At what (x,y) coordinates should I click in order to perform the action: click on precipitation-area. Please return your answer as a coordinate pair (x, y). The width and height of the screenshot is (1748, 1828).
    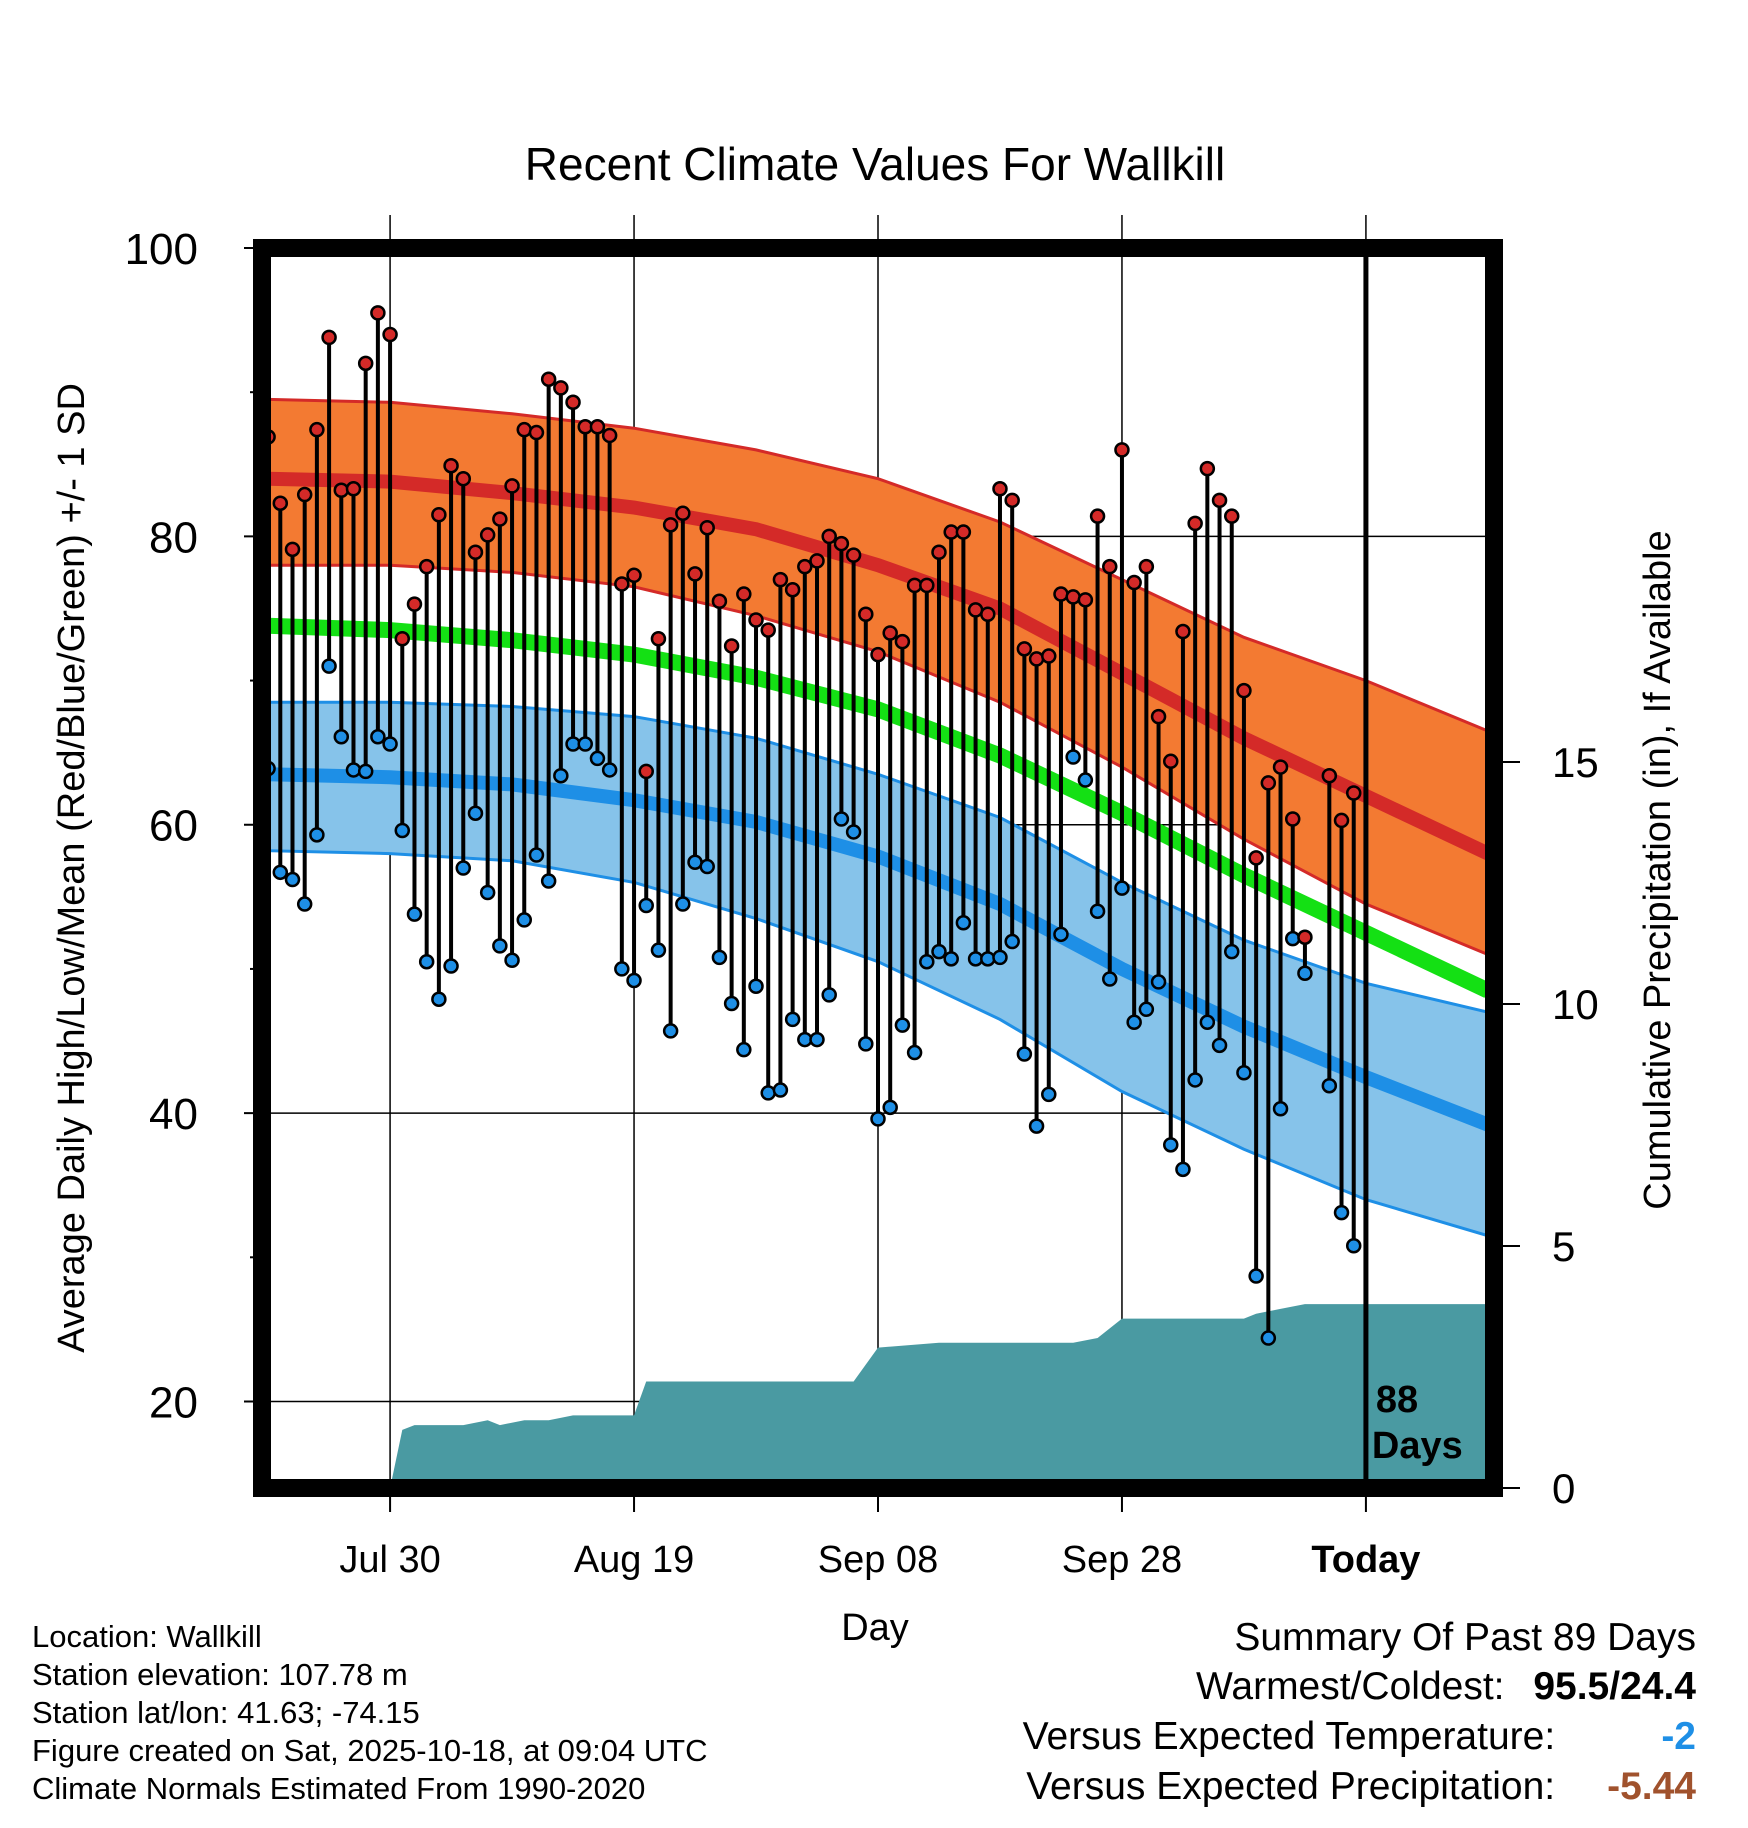
    Looking at the image, I should click on (939, 1396).